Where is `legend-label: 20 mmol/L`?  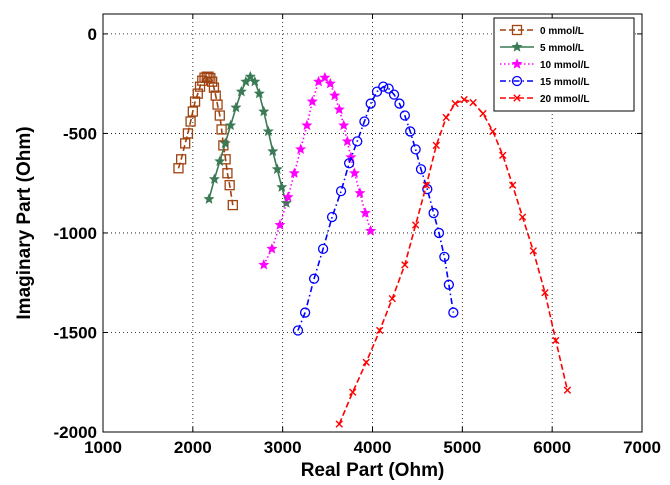
legend-label: 20 mmol/L is located at coordinates (564, 99).